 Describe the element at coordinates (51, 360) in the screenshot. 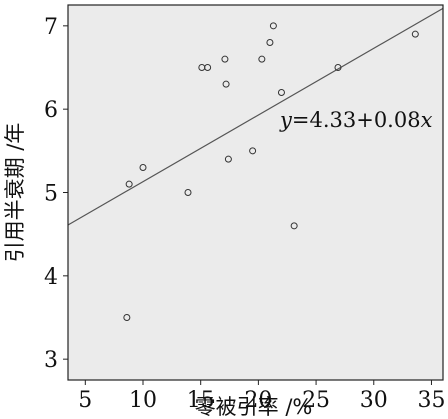

I see `y-tick-label: 3` at that location.